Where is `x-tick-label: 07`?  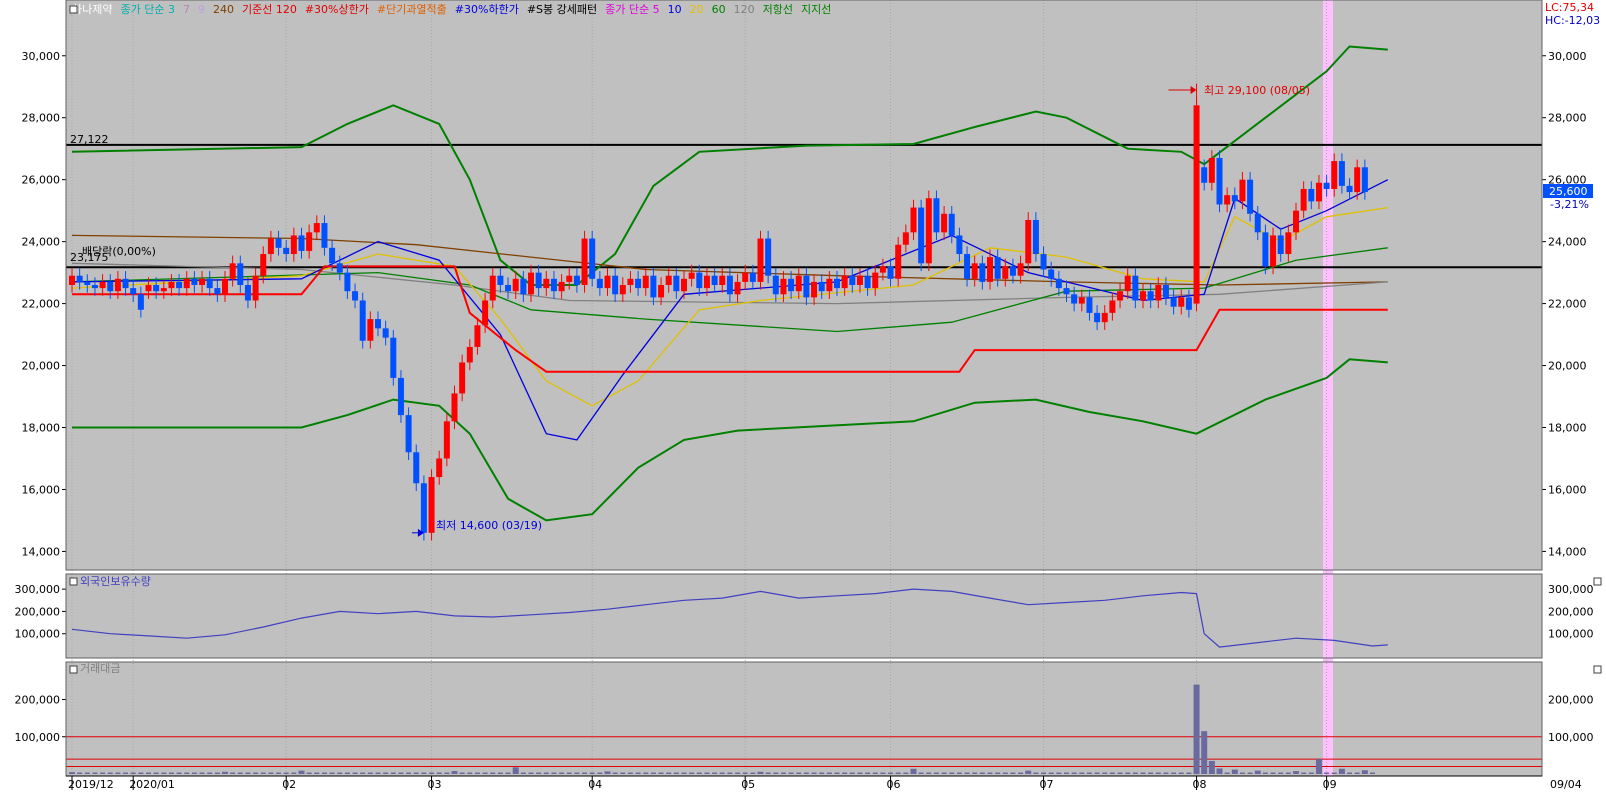 x-tick-label: 07 is located at coordinates (1047, 784).